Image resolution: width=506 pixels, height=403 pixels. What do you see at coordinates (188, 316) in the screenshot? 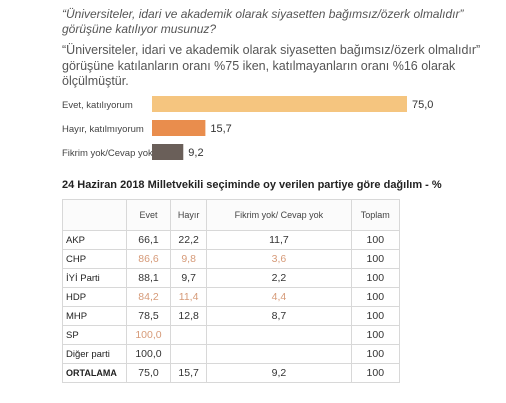
I see `table-cell: 12,8` at bounding box center [188, 316].